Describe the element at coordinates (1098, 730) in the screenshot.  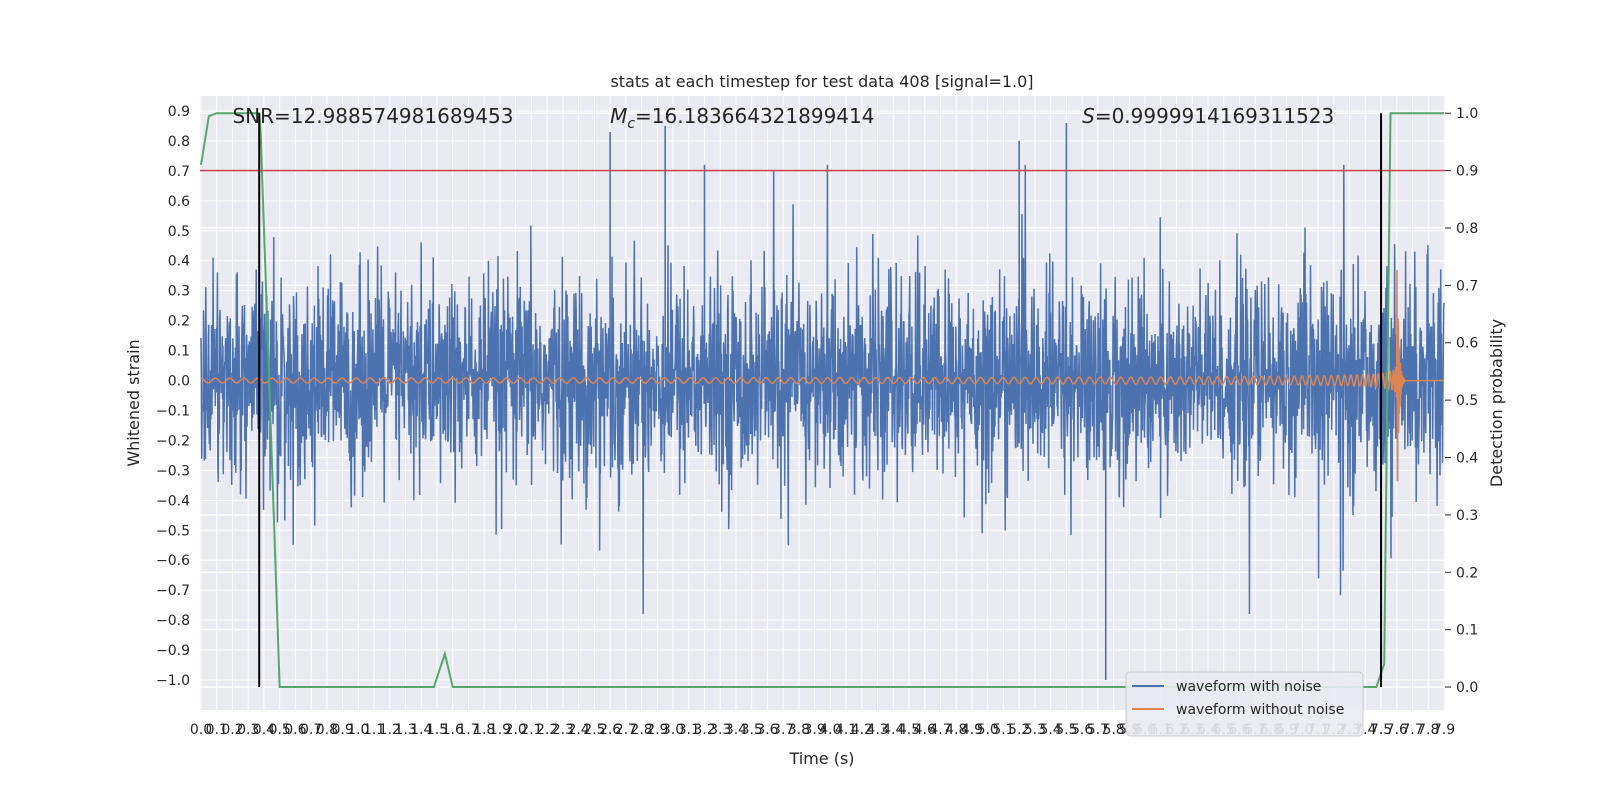
I see `x-tick-label: 5.7` at that location.